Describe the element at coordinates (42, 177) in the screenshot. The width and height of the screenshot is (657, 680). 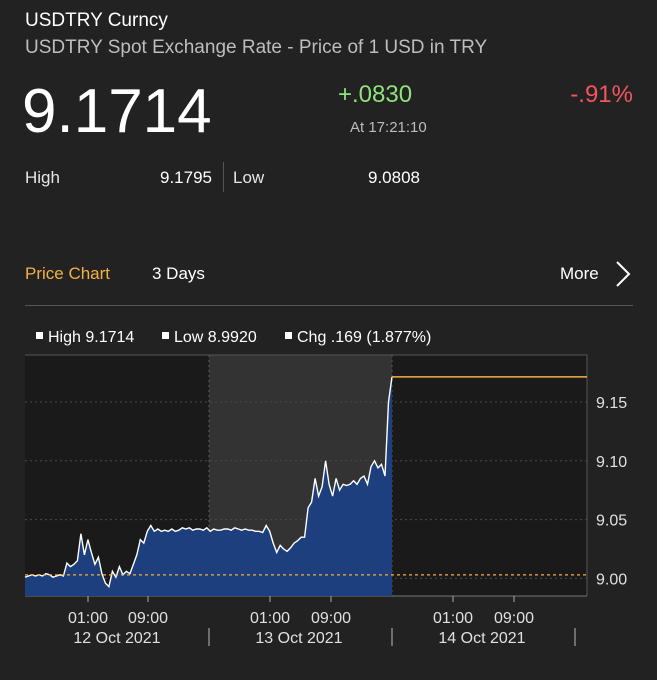
I see `high-label: High` at that location.